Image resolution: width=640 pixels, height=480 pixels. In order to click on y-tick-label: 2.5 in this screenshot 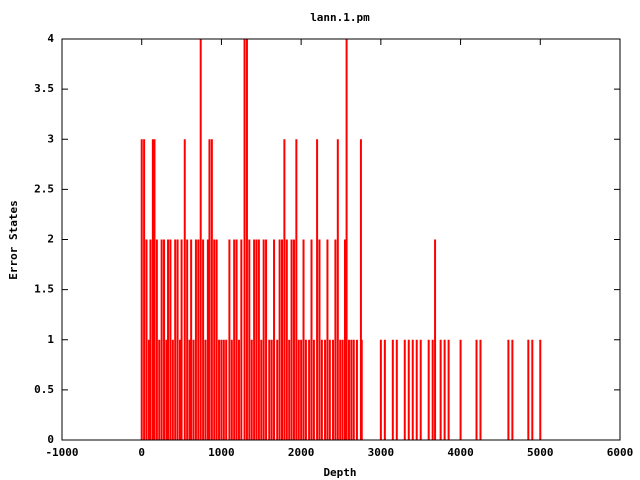, I will do `click(44, 188)`.